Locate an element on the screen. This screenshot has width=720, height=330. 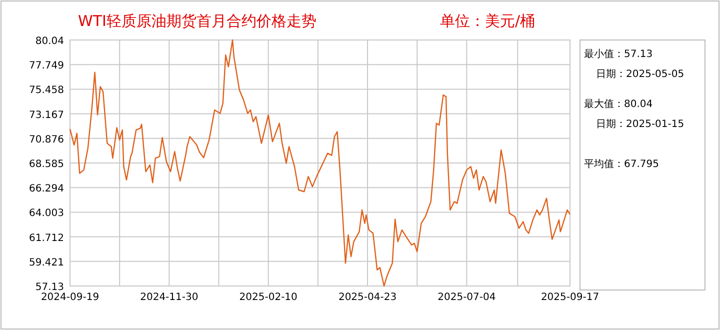
text: 日期：2025-05-05 is located at coordinates (640, 74).